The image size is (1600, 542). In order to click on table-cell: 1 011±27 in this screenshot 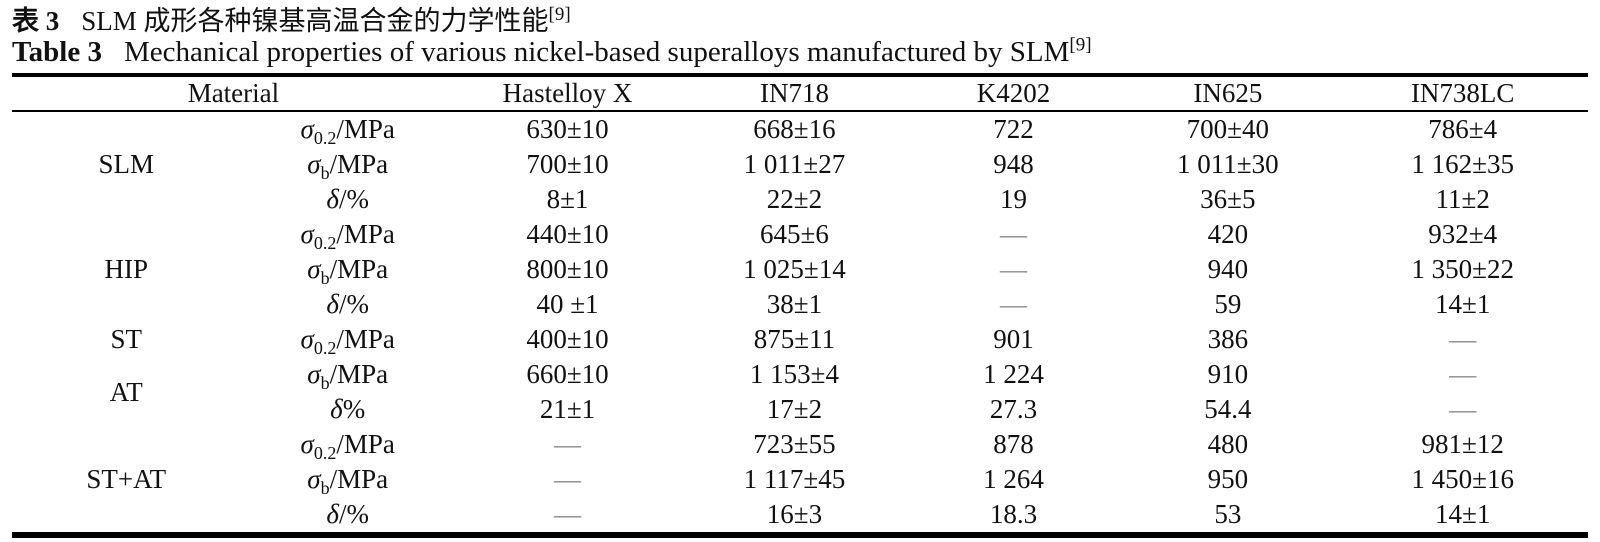, I will do `click(794, 164)`.